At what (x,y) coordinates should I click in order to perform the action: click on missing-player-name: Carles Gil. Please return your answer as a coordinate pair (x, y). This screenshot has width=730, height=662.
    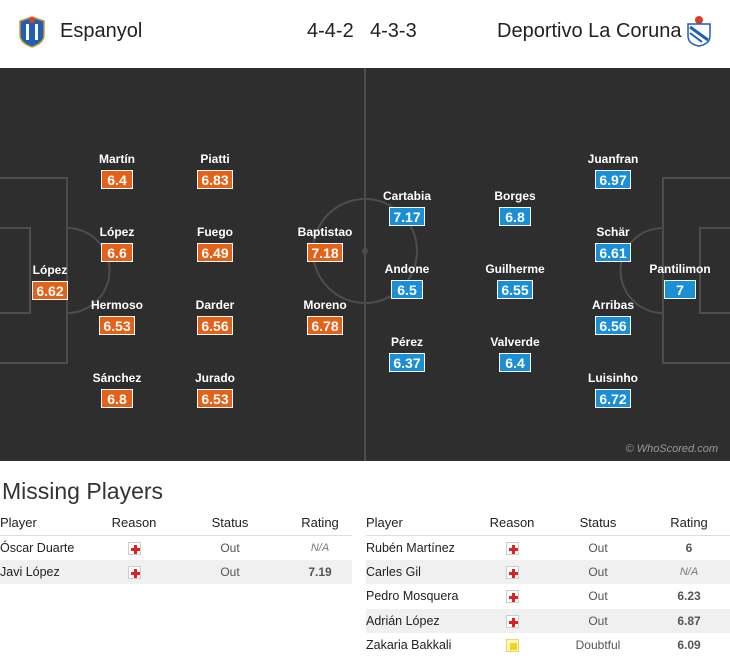
    Looking at the image, I should click on (421, 571).